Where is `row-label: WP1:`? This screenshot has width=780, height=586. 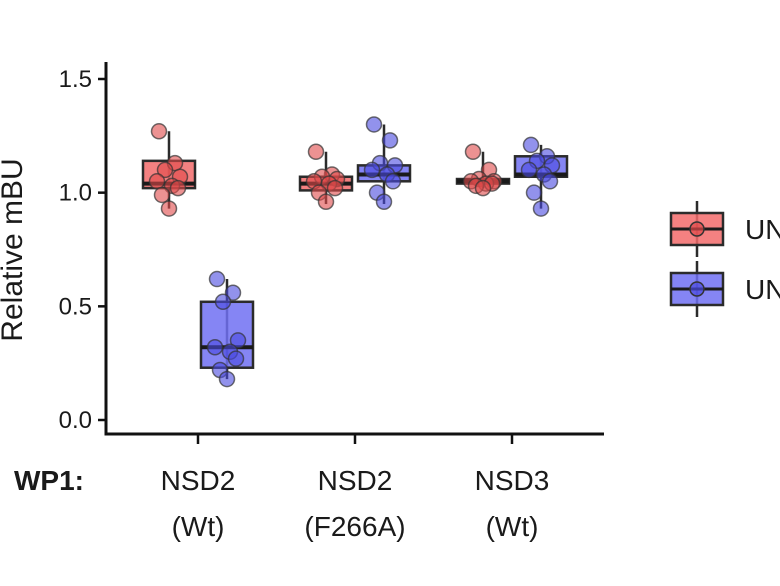
row-label: WP1: is located at coordinates (49, 480).